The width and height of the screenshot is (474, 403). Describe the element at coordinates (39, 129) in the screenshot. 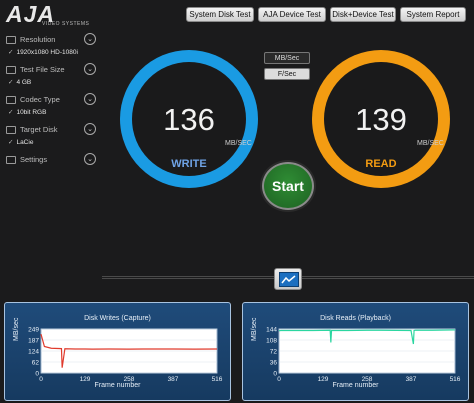

I see `target-disk-label: Target Disk` at that location.